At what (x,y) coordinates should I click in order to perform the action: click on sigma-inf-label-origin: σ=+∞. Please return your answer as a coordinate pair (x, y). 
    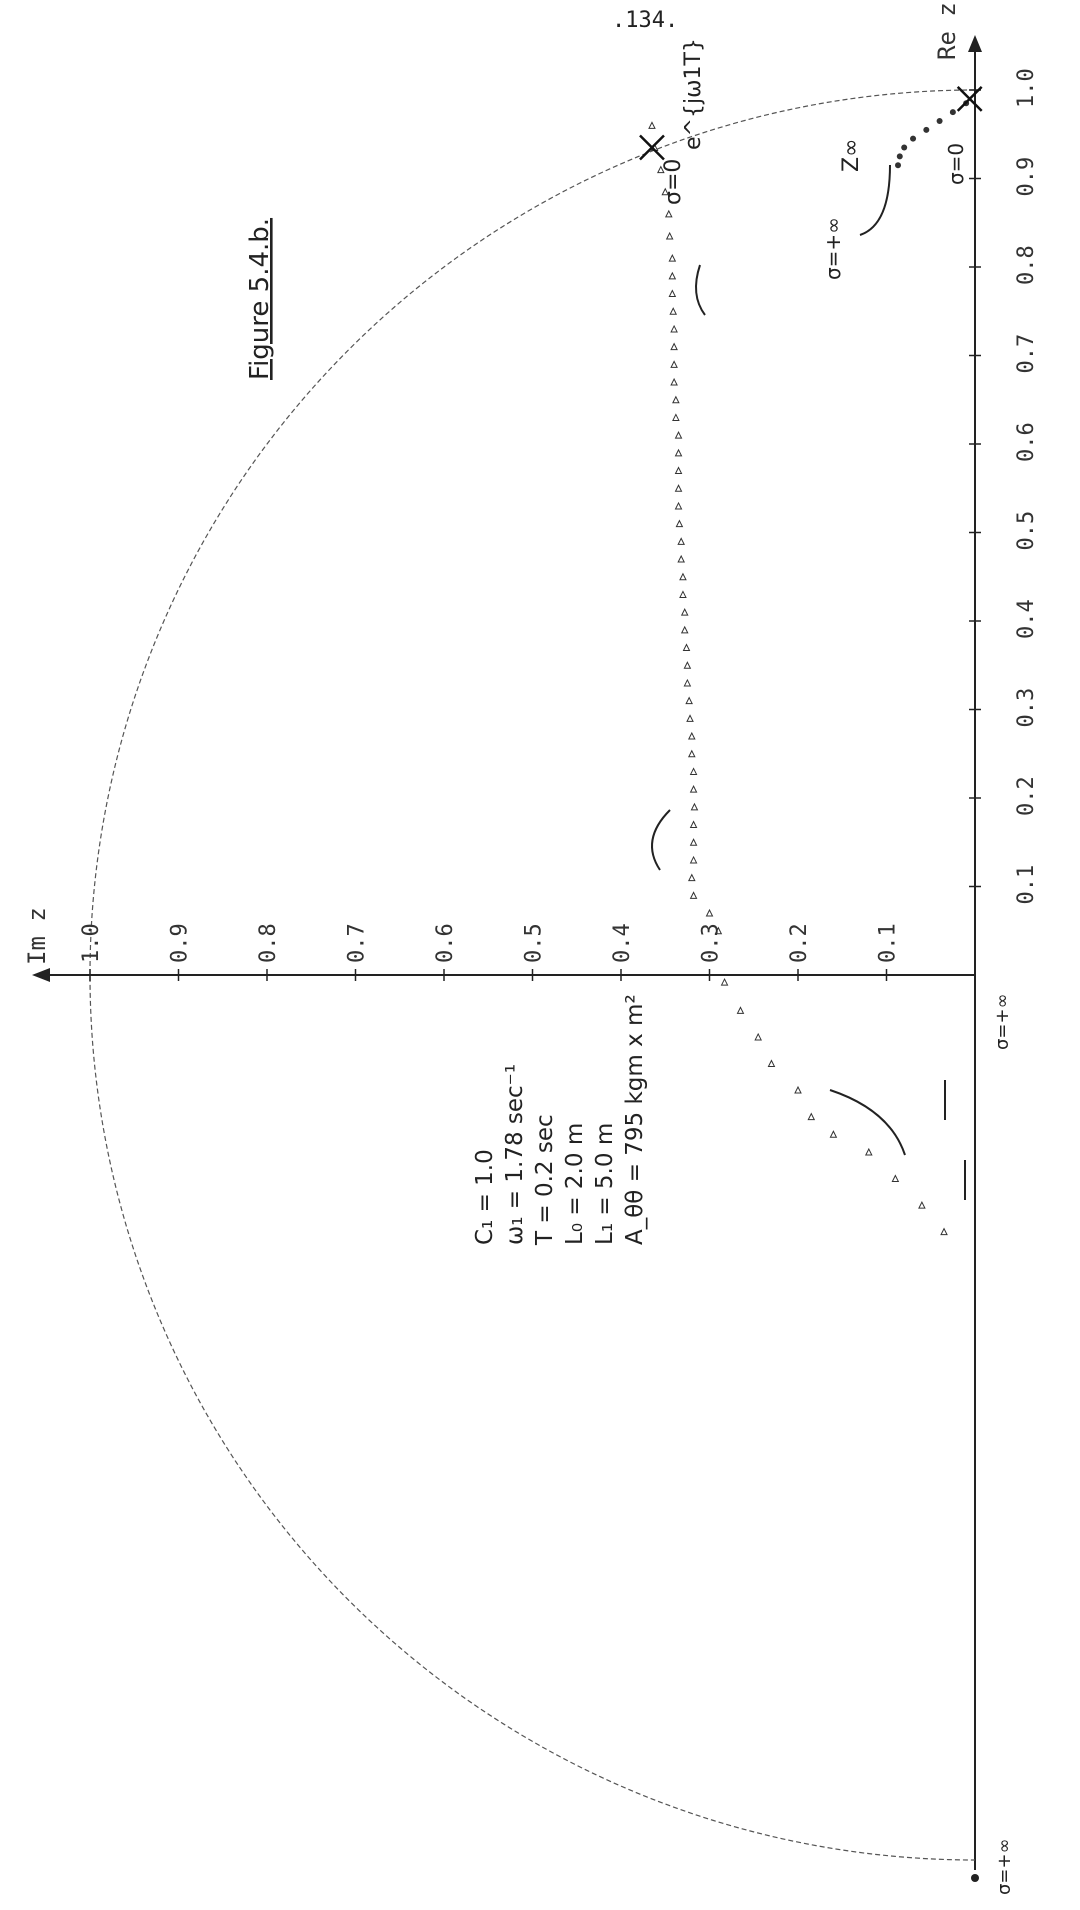
    Looking at the image, I should click on (1002, 1021).